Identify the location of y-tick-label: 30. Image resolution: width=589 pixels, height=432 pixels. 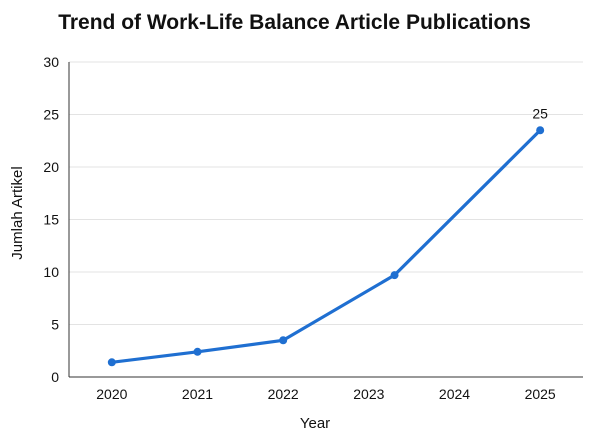
(51, 62).